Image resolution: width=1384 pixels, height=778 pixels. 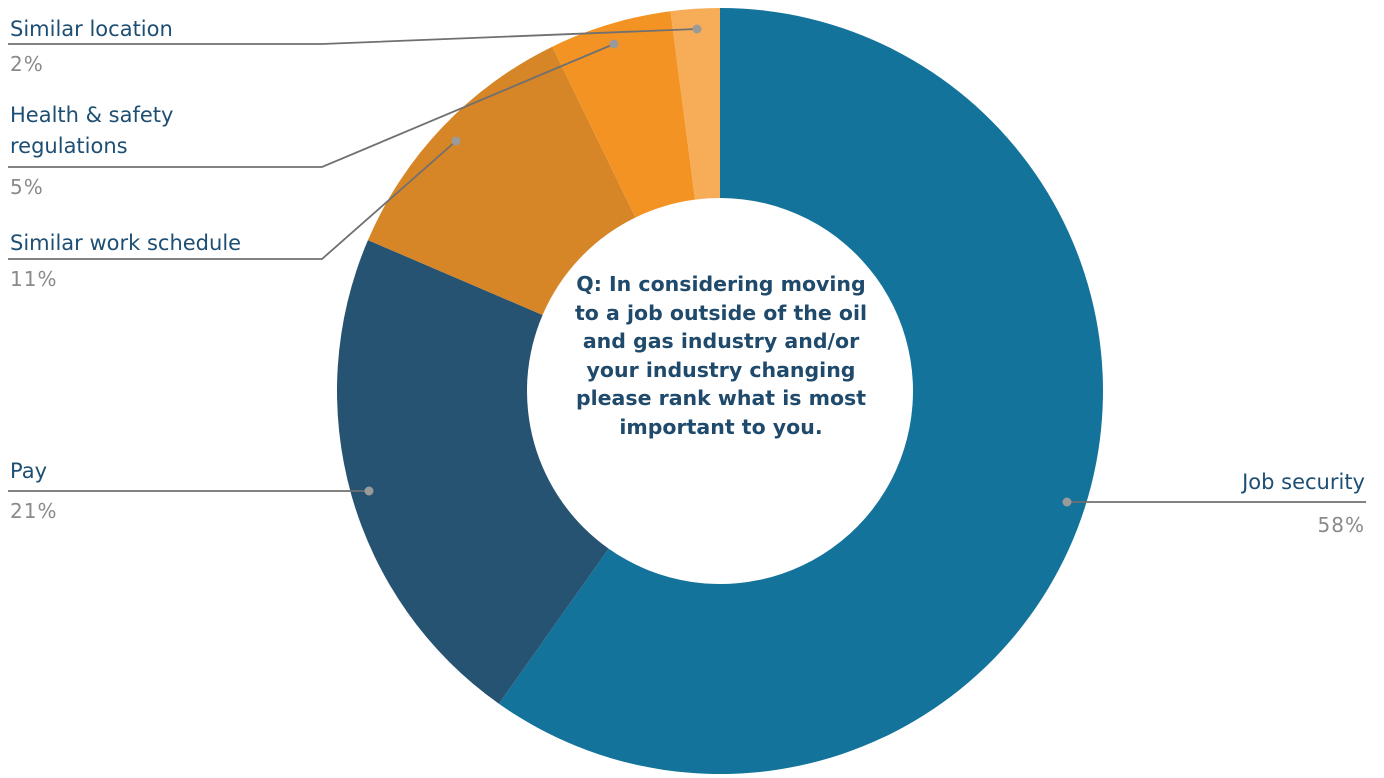 What do you see at coordinates (27, 187) in the screenshot?
I see `slice-value-health-and-safety-regulations: 5%` at bounding box center [27, 187].